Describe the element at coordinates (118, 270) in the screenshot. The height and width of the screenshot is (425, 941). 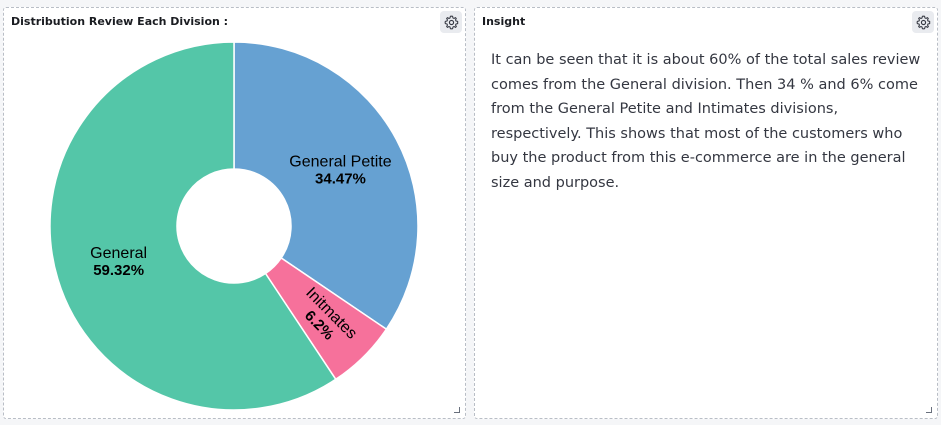
I see `slice-percent-label: 59.32%` at that location.